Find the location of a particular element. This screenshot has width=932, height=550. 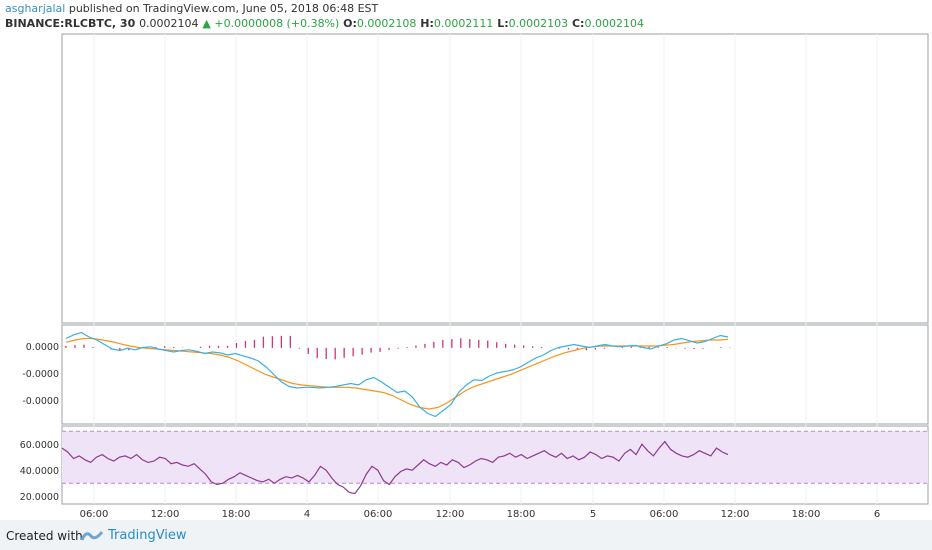

rsi-tick-label: 20.0000 is located at coordinates (39, 497).